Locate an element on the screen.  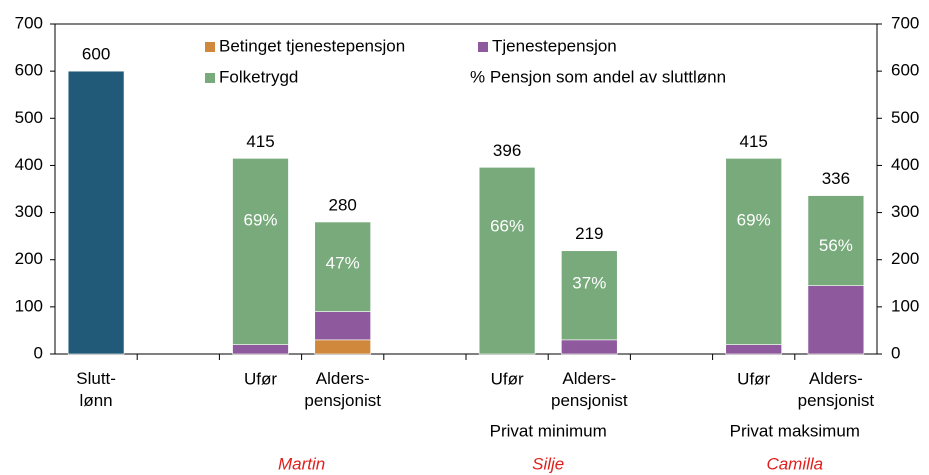
share-label: 66% is located at coordinates (507, 226).